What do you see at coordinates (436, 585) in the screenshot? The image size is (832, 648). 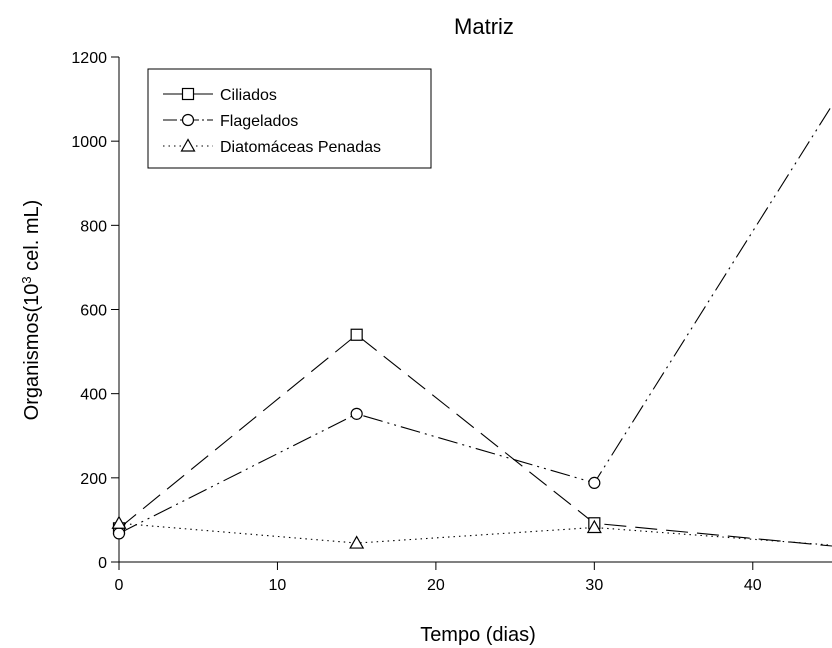 I see `x-tick-label: 20` at bounding box center [436, 585].